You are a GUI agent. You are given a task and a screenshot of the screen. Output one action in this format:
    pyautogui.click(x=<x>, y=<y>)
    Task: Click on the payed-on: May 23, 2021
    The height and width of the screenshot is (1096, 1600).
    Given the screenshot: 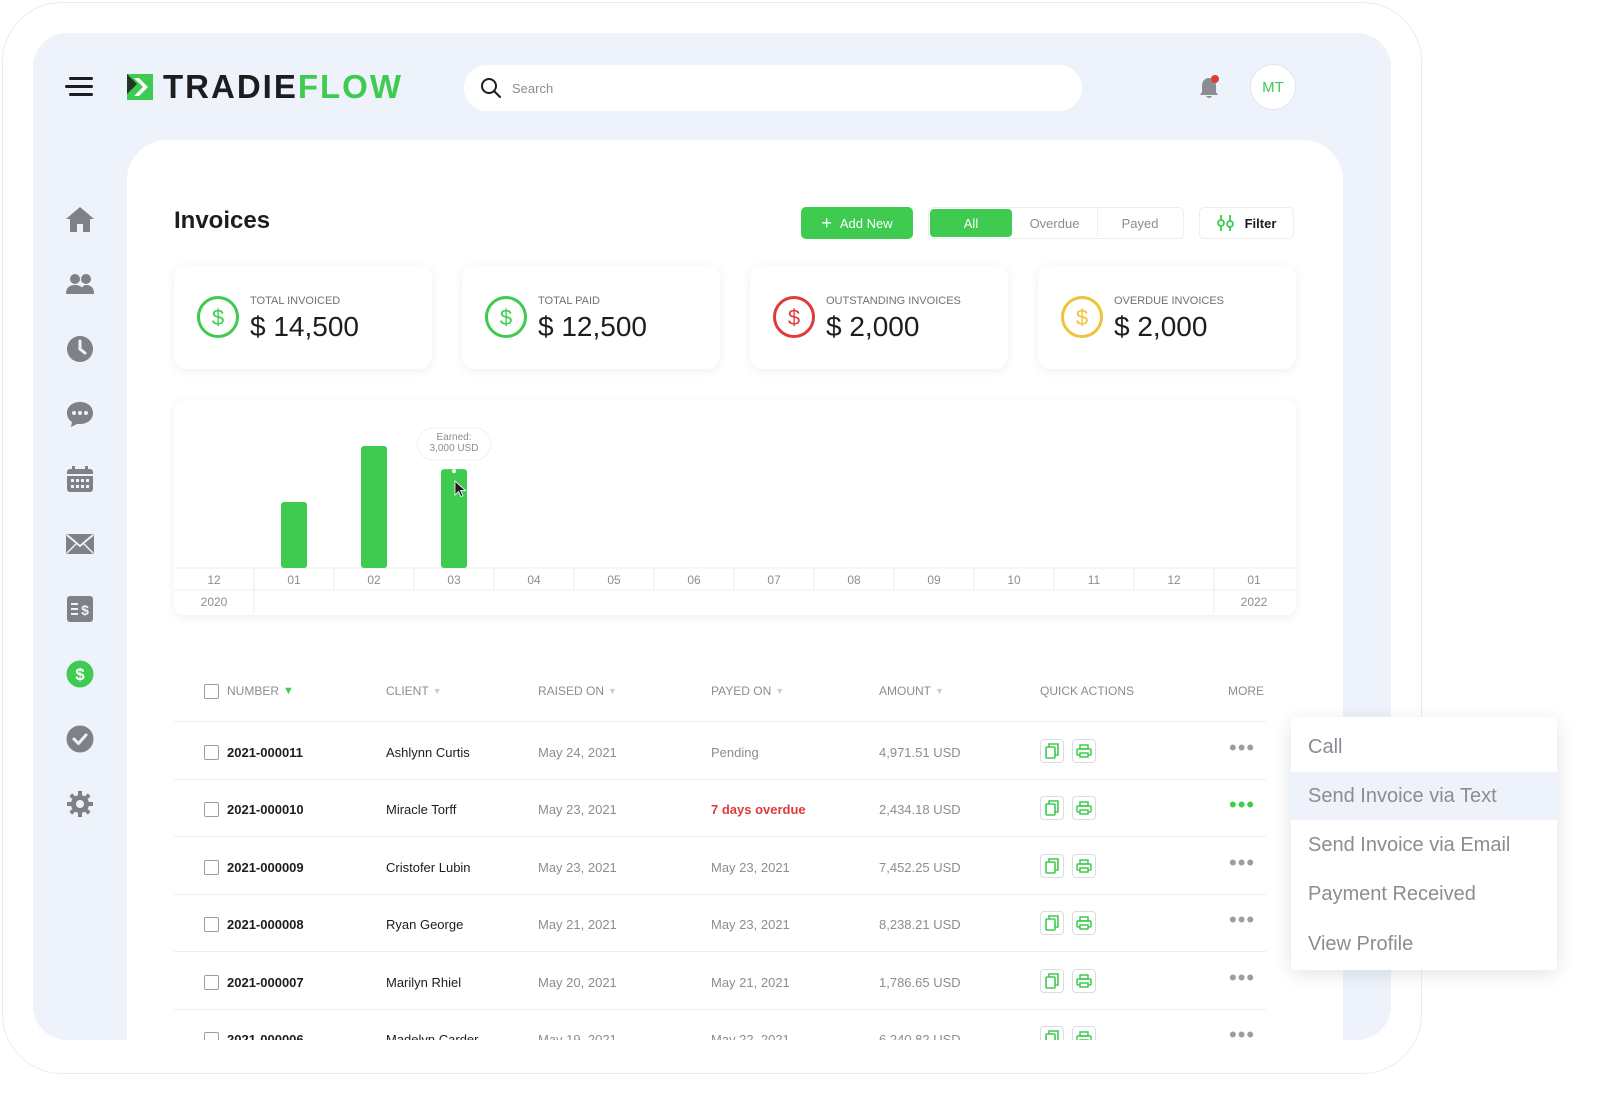 What is the action you would take?
    pyautogui.click(x=750, y=867)
    